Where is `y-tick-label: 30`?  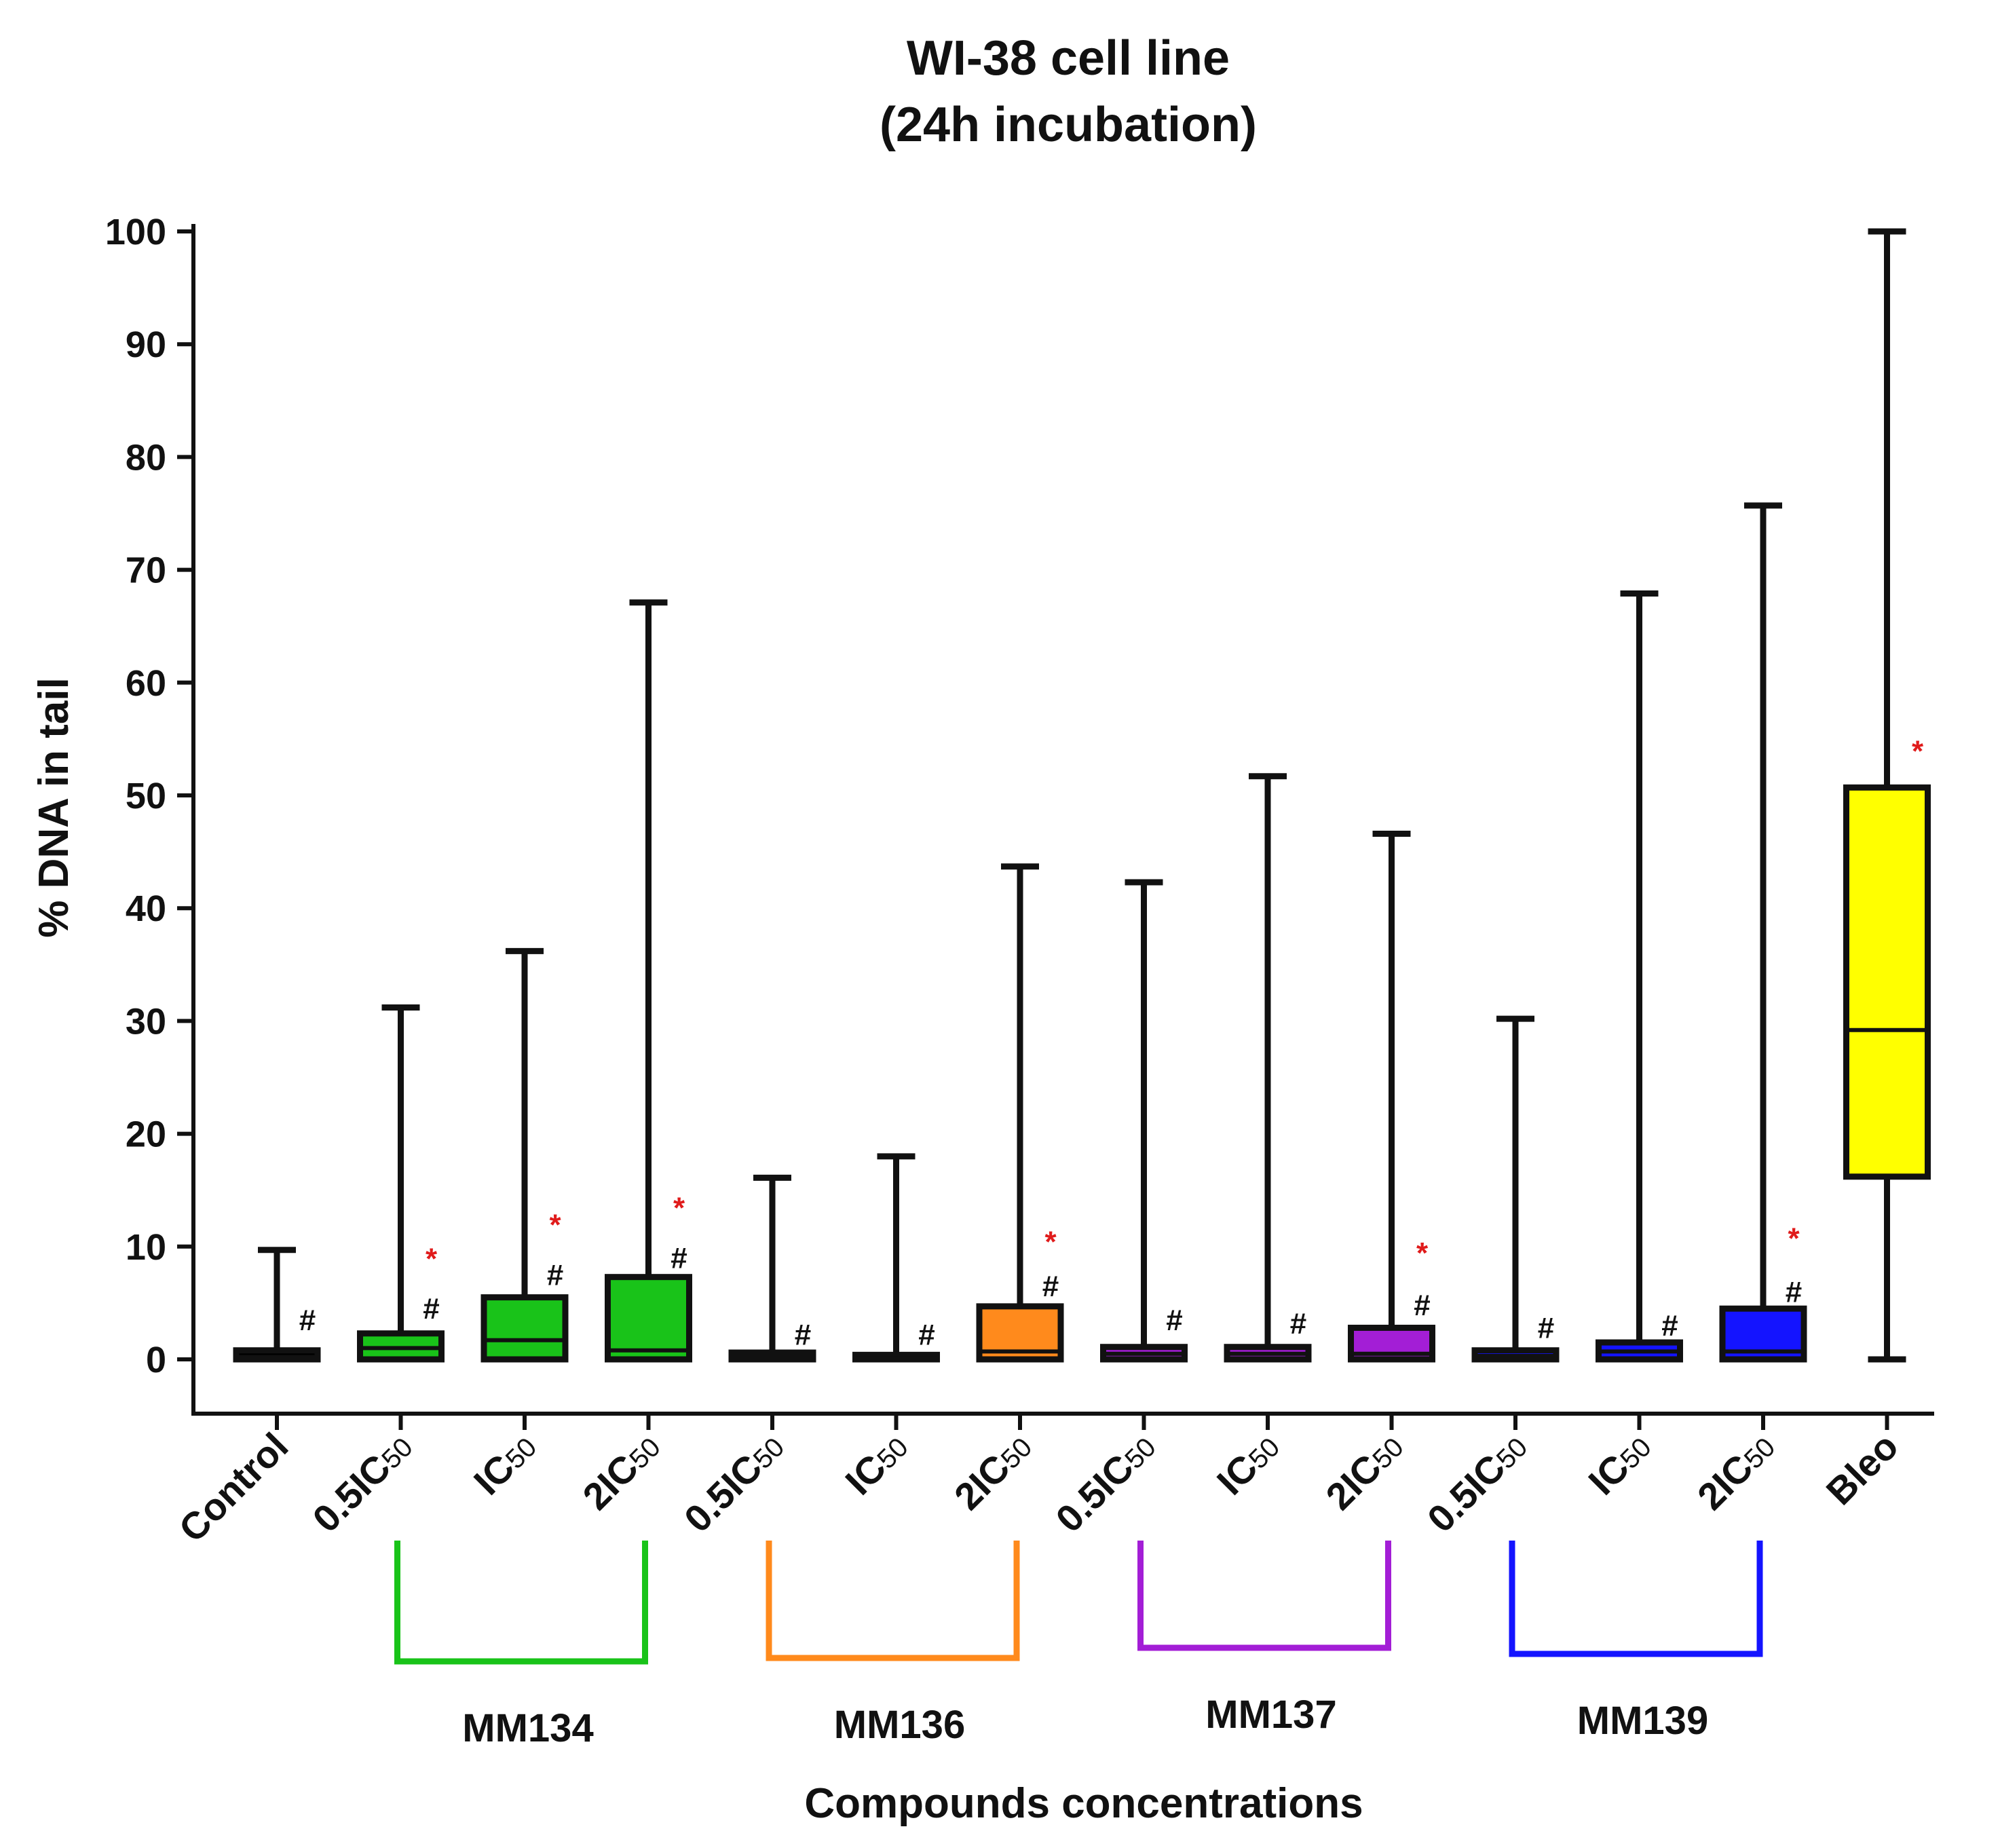 y-tick-label: 30 is located at coordinates (146, 1022).